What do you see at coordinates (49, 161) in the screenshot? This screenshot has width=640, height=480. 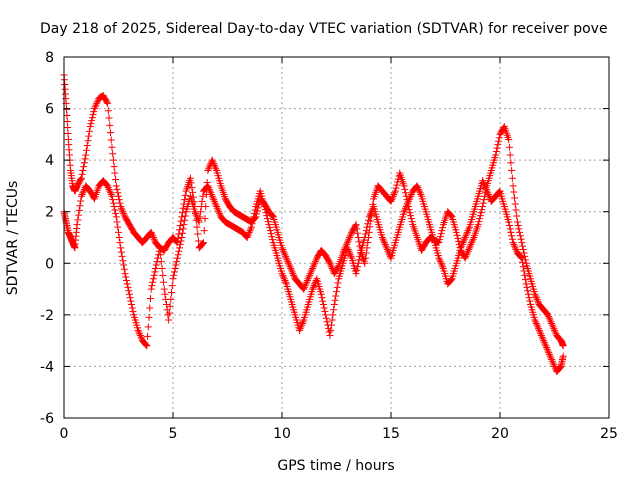 I see `y-tick-label: 4` at bounding box center [49, 161].